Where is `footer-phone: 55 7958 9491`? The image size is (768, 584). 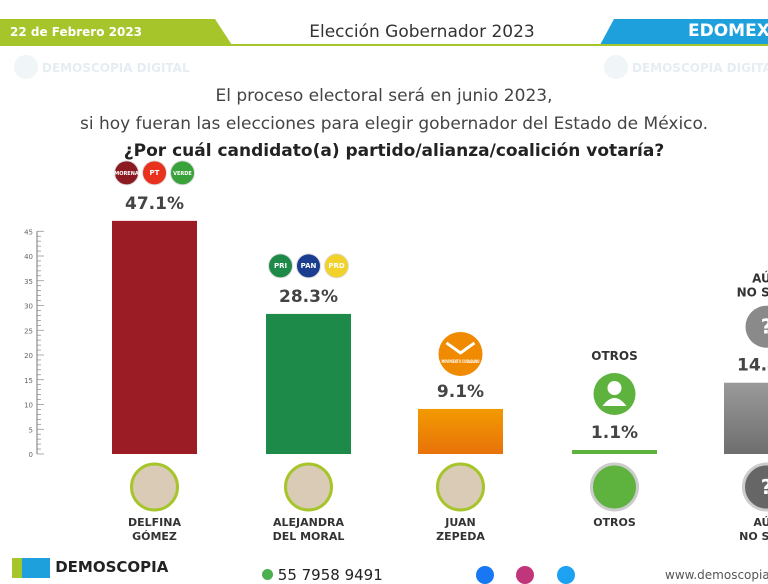 footer-phone: 55 7958 9491 is located at coordinates (322, 575).